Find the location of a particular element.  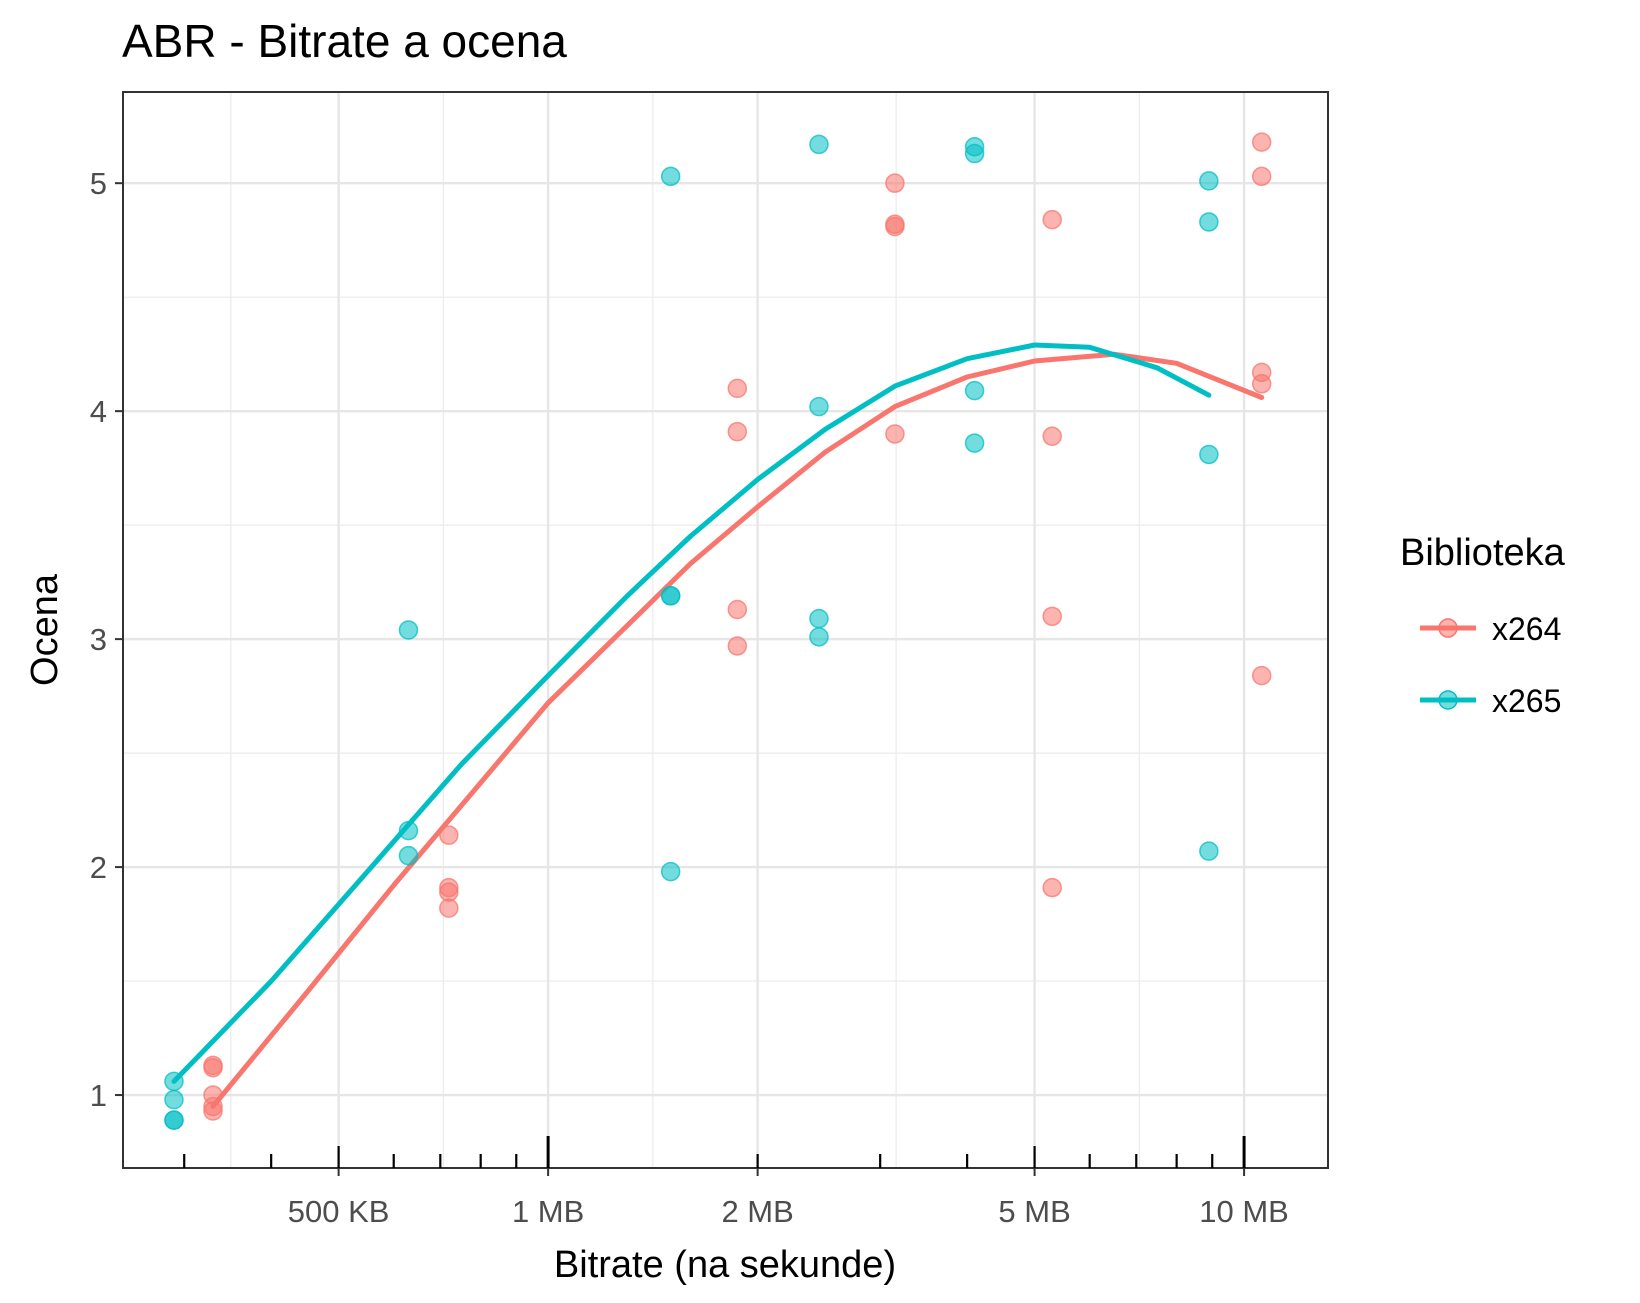

legend-label: x265 is located at coordinates (1526, 701).